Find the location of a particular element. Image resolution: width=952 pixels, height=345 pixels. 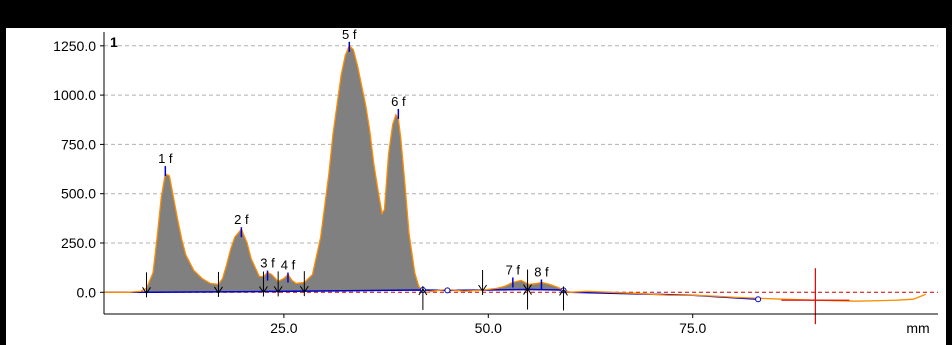

x-tick-label-0: 25.0 is located at coordinates (283, 328).